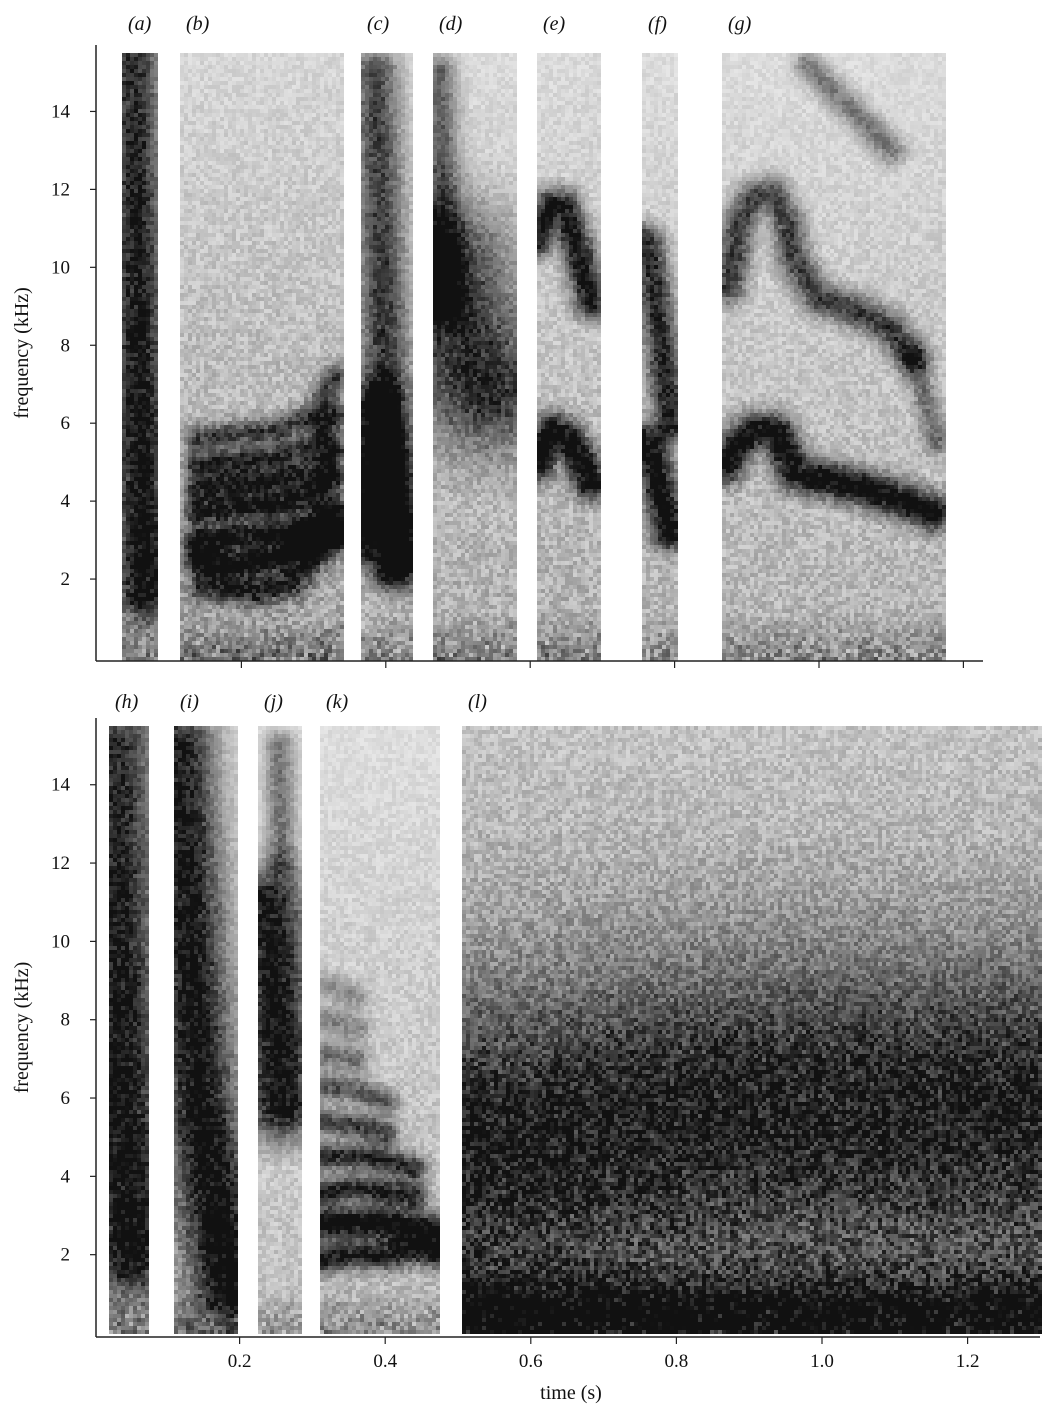  What do you see at coordinates (677, 1361) in the screenshot?
I see `x-tick-label: 0.8` at bounding box center [677, 1361].